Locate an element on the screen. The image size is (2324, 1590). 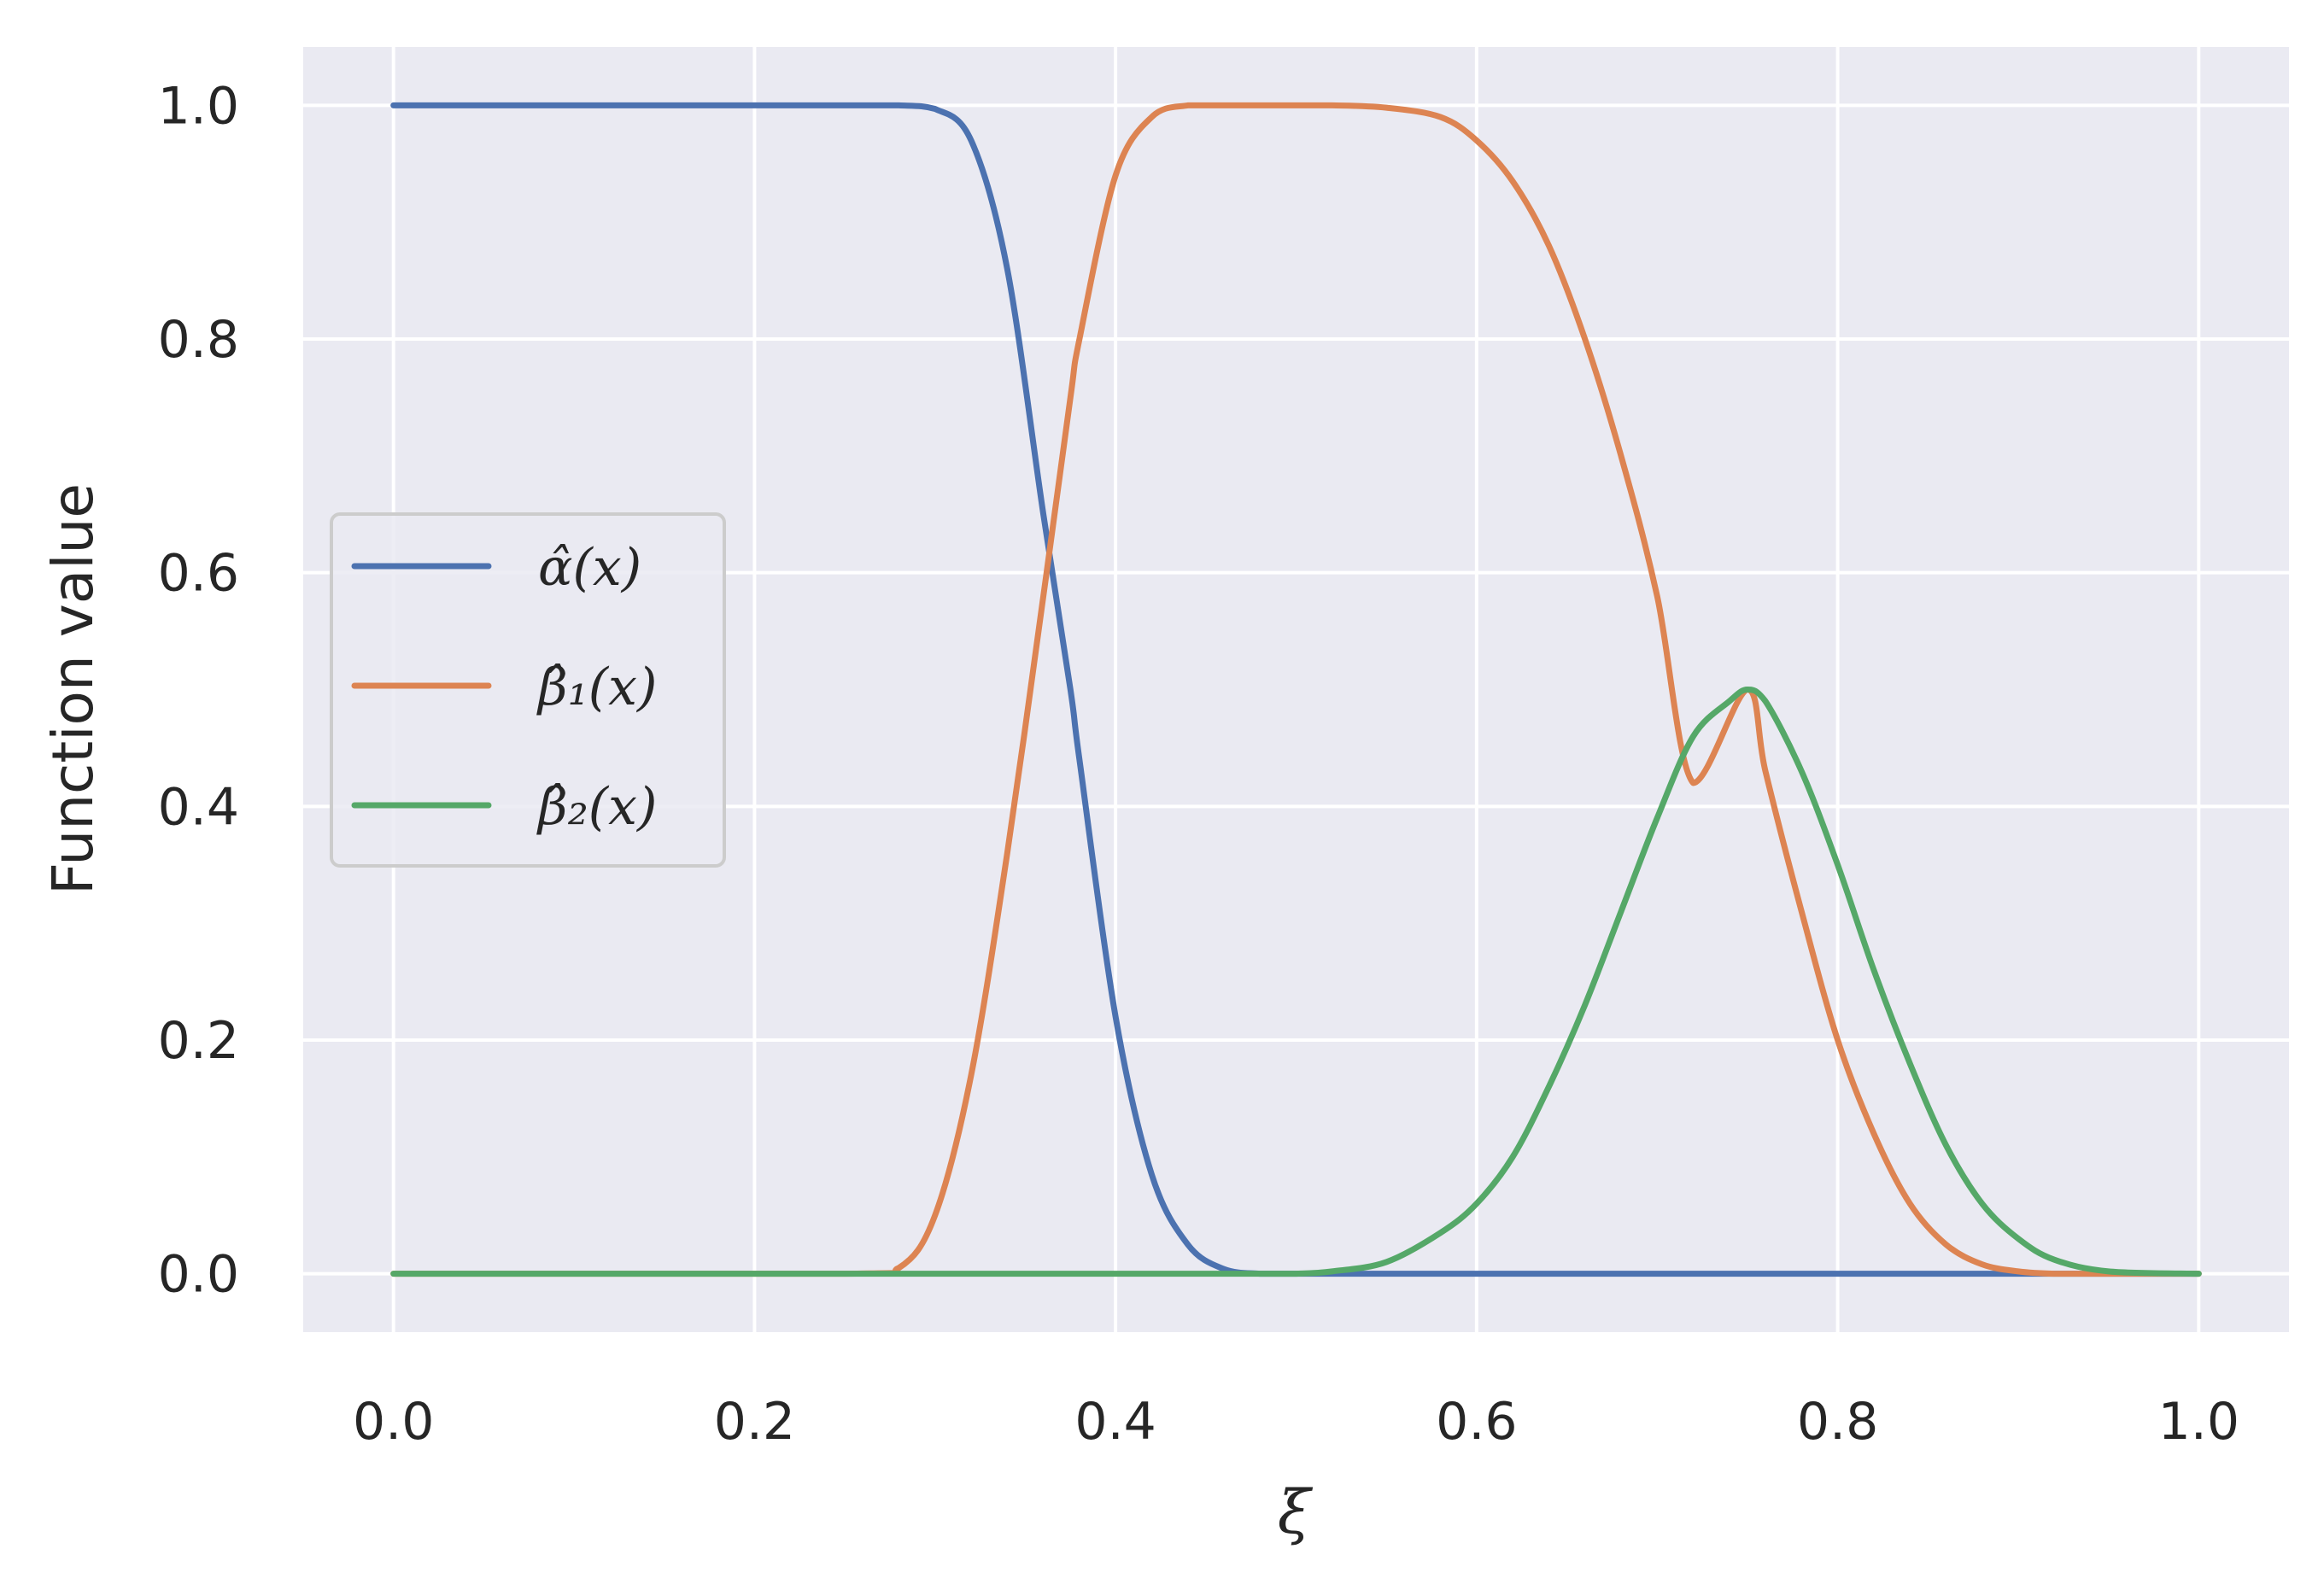
y-axis-label: Function value is located at coordinates (73, 689).